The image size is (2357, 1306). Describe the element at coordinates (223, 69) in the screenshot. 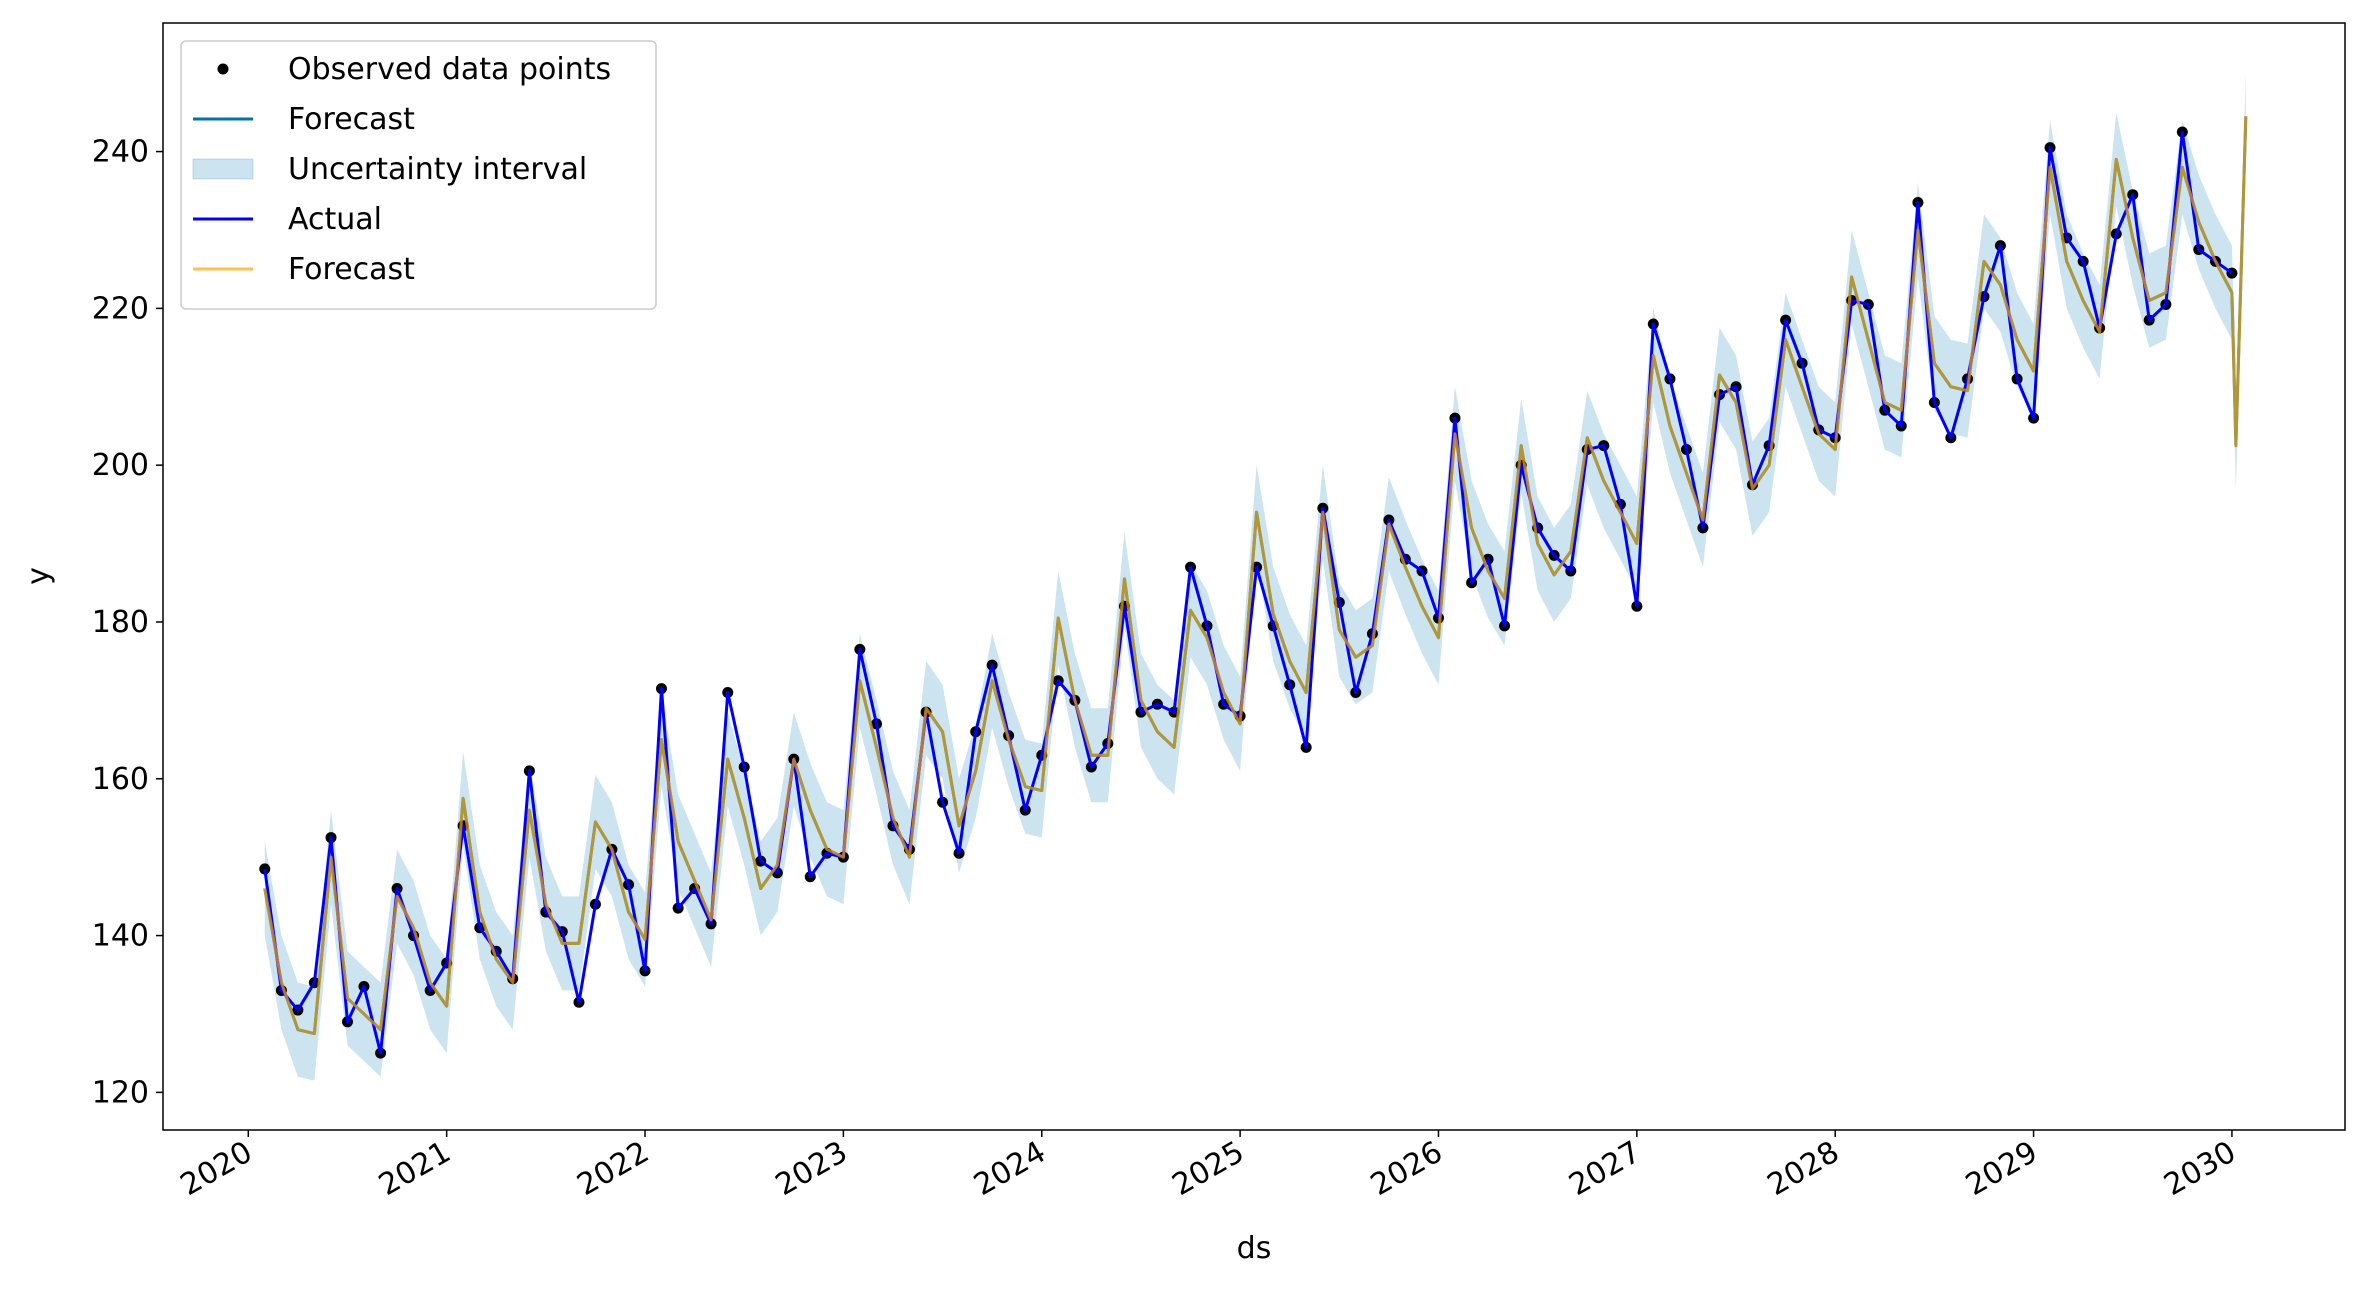

I see `legend-marker` at that location.